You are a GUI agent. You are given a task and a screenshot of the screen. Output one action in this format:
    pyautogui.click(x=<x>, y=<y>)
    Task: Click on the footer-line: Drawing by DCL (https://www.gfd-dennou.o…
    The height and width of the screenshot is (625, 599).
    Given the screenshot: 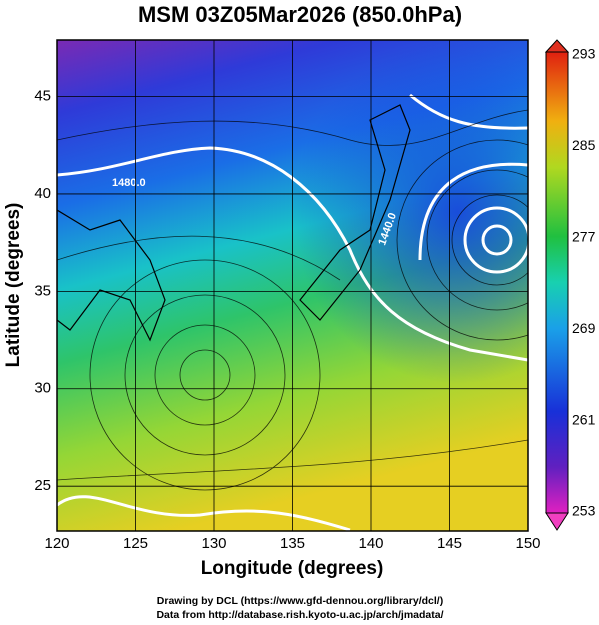 What is the action you would take?
    pyautogui.click(x=300, y=601)
    